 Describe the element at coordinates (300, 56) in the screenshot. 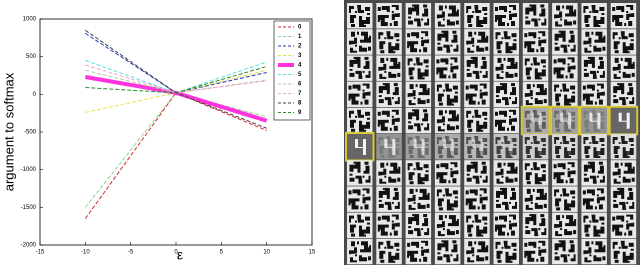

I see `legend-label: 3` at that location.